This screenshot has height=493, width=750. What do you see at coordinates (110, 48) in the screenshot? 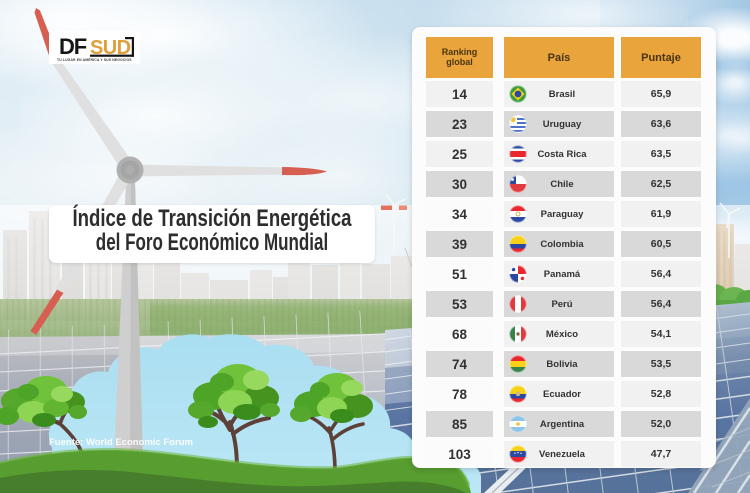
I see `svg-text: SUD` at bounding box center [110, 48].